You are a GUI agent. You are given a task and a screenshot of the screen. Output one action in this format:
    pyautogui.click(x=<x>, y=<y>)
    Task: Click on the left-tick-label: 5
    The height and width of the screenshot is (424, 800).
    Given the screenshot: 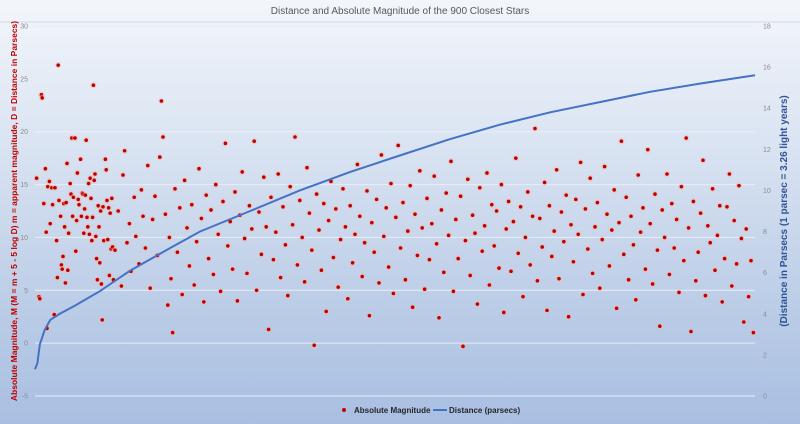 What is the action you would take?
    pyautogui.click(x=26, y=291)
    